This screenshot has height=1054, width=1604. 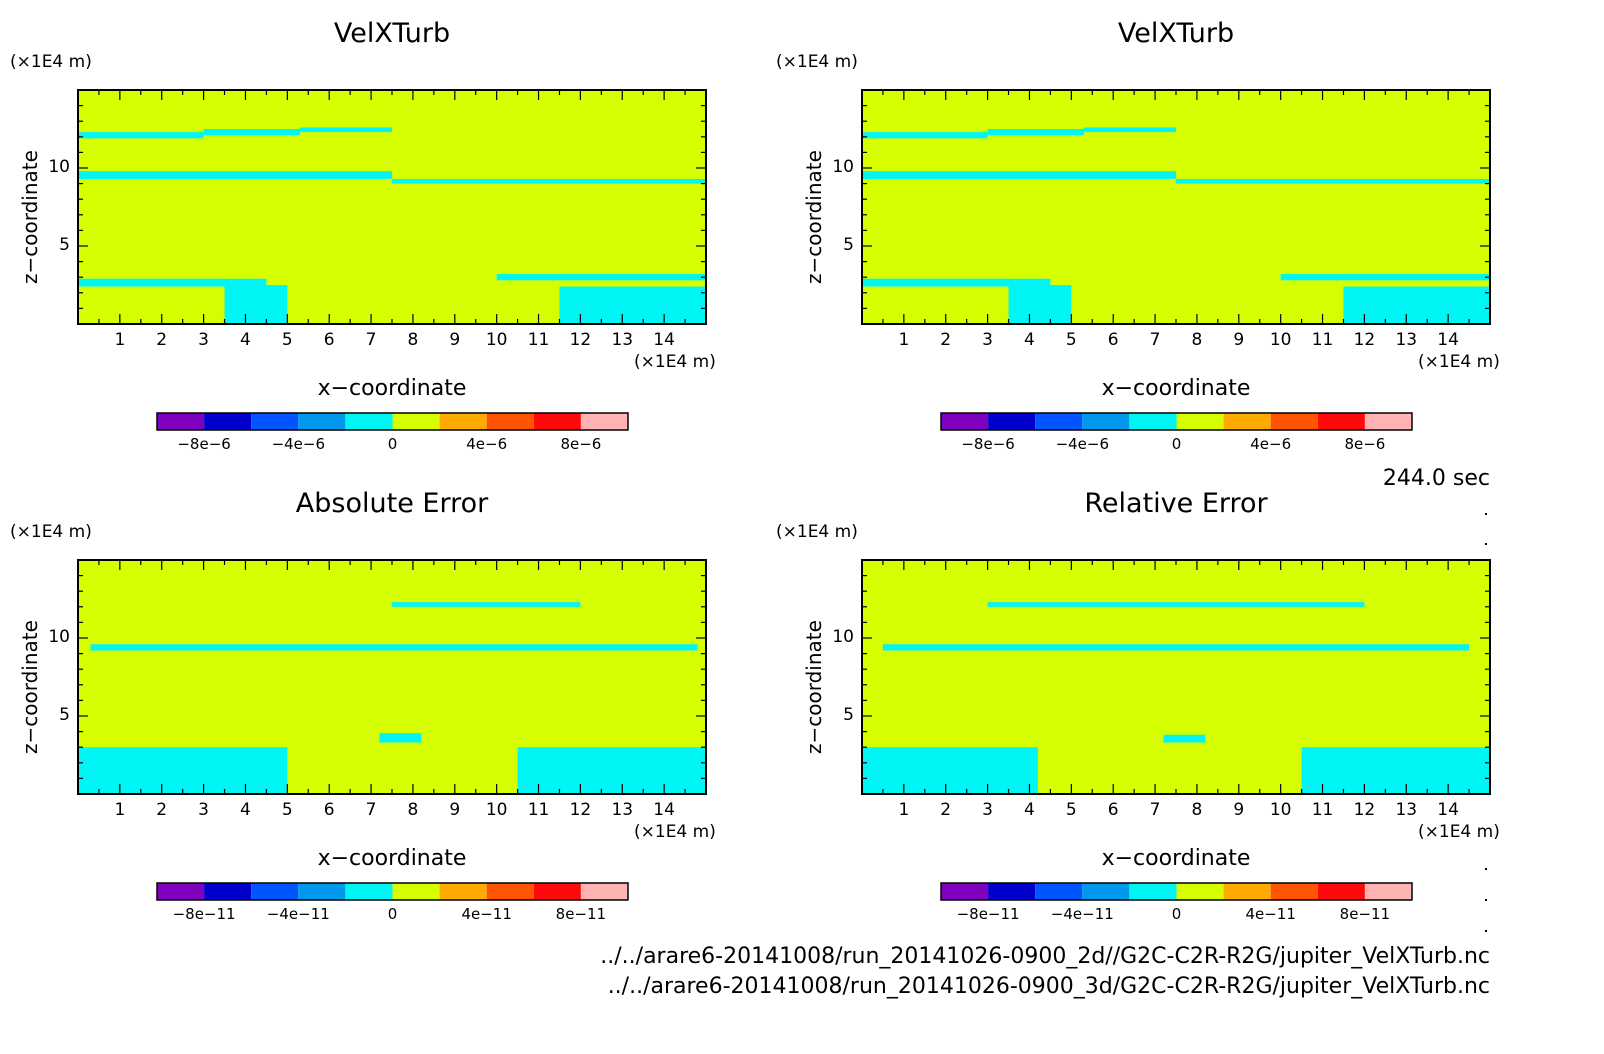 I want to click on x-unit-label: (×1E4 m), so click(x=675, y=362).